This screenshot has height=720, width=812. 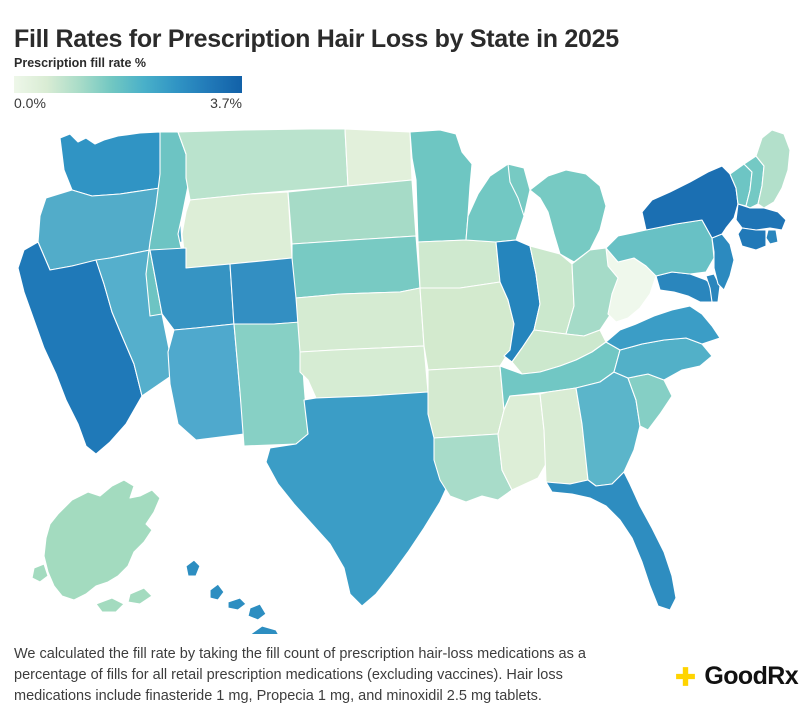 I want to click on state-VA, so click(x=663, y=328).